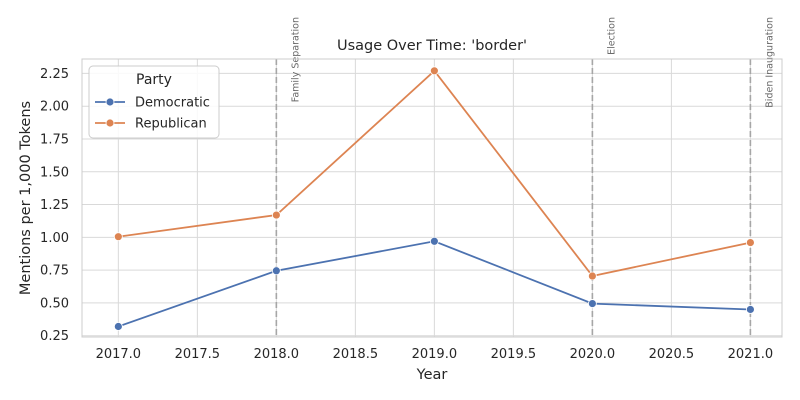 Image resolution: width=800 pixels, height=400 pixels. Describe the element at coordinates (152, 114) in the screenshot. I see `legend-items: Democratic Republican` at that location.